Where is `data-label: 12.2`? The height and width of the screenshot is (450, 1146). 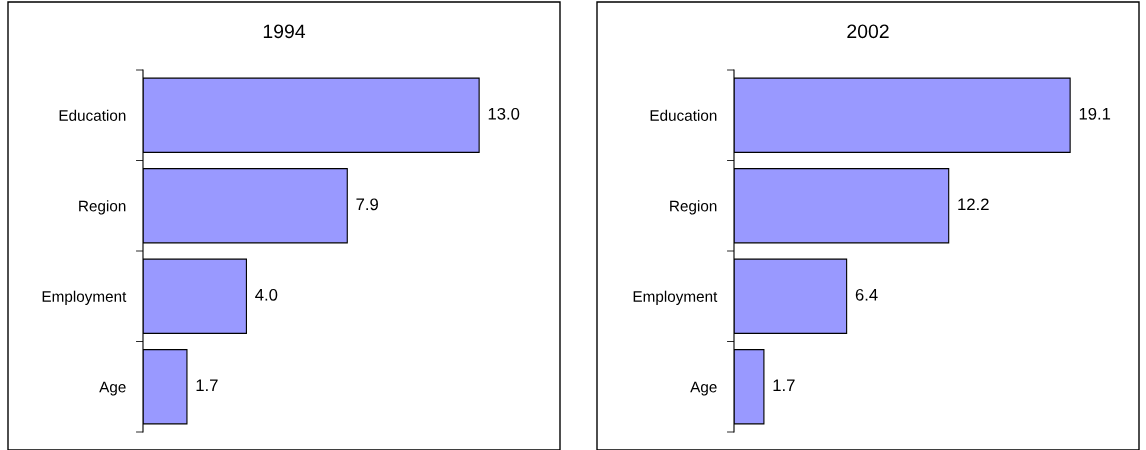 data-label: 12.2 is located at coordinates (973, 204).